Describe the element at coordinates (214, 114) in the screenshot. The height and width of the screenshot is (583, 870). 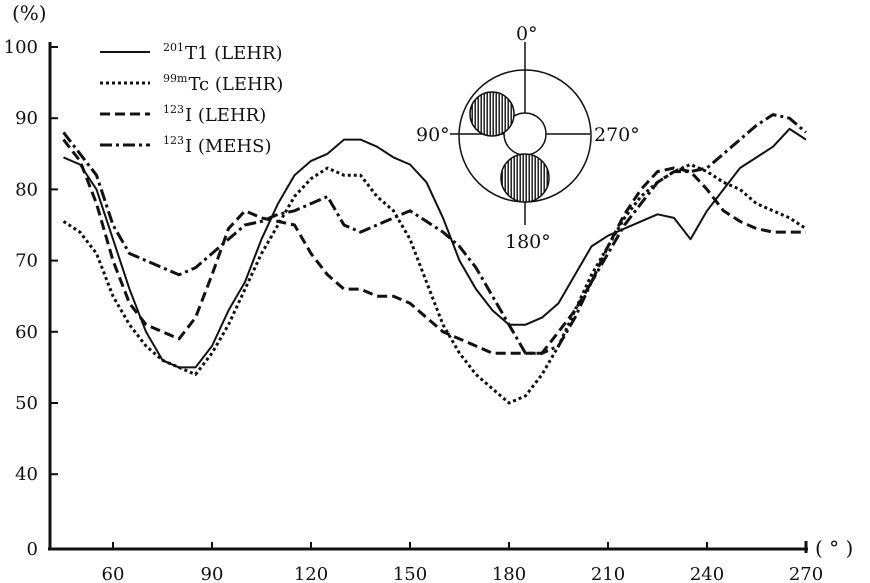
I see `legend-label-3: 123I (LEHR)` at that location.